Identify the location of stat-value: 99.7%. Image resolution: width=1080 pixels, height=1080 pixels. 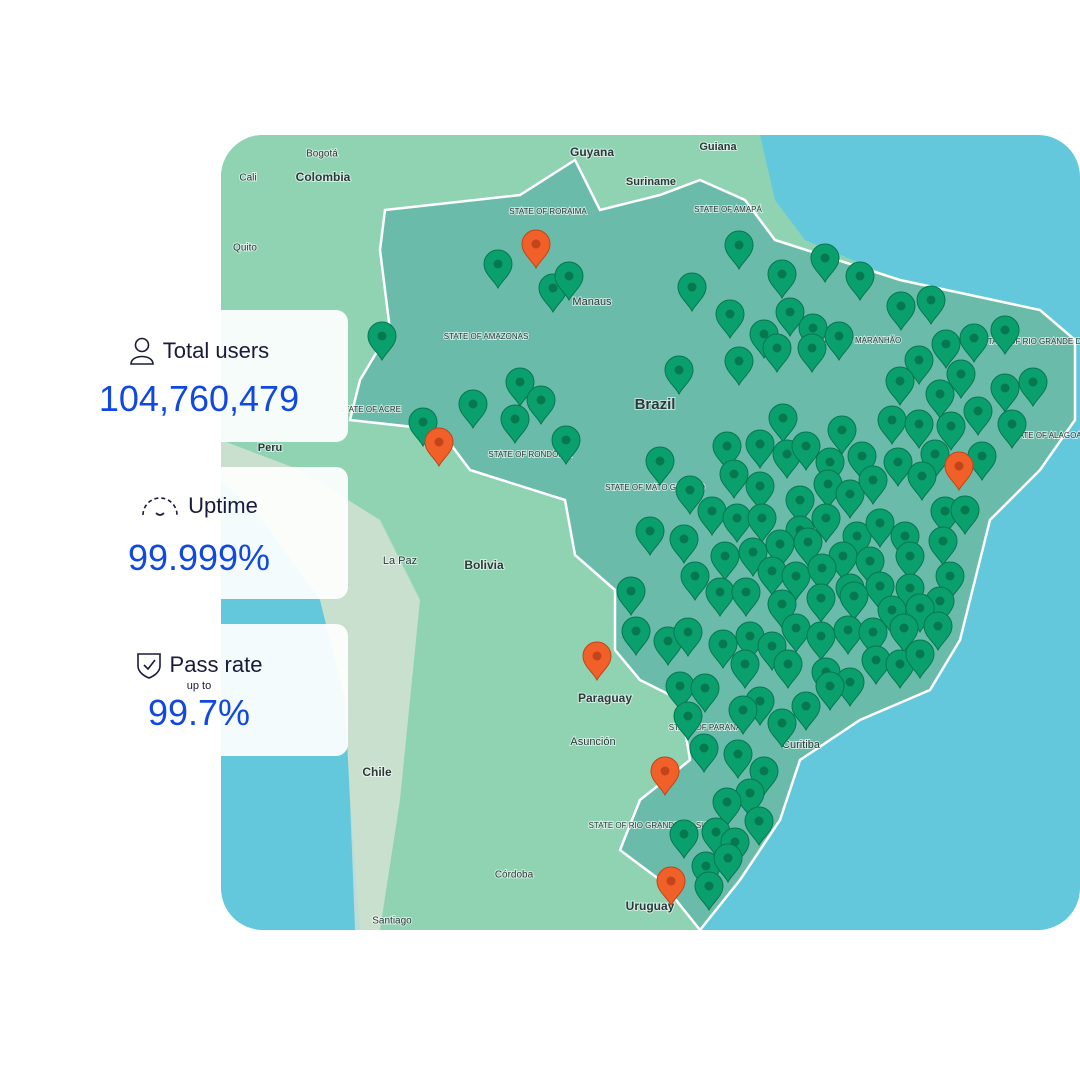
(199, 712).